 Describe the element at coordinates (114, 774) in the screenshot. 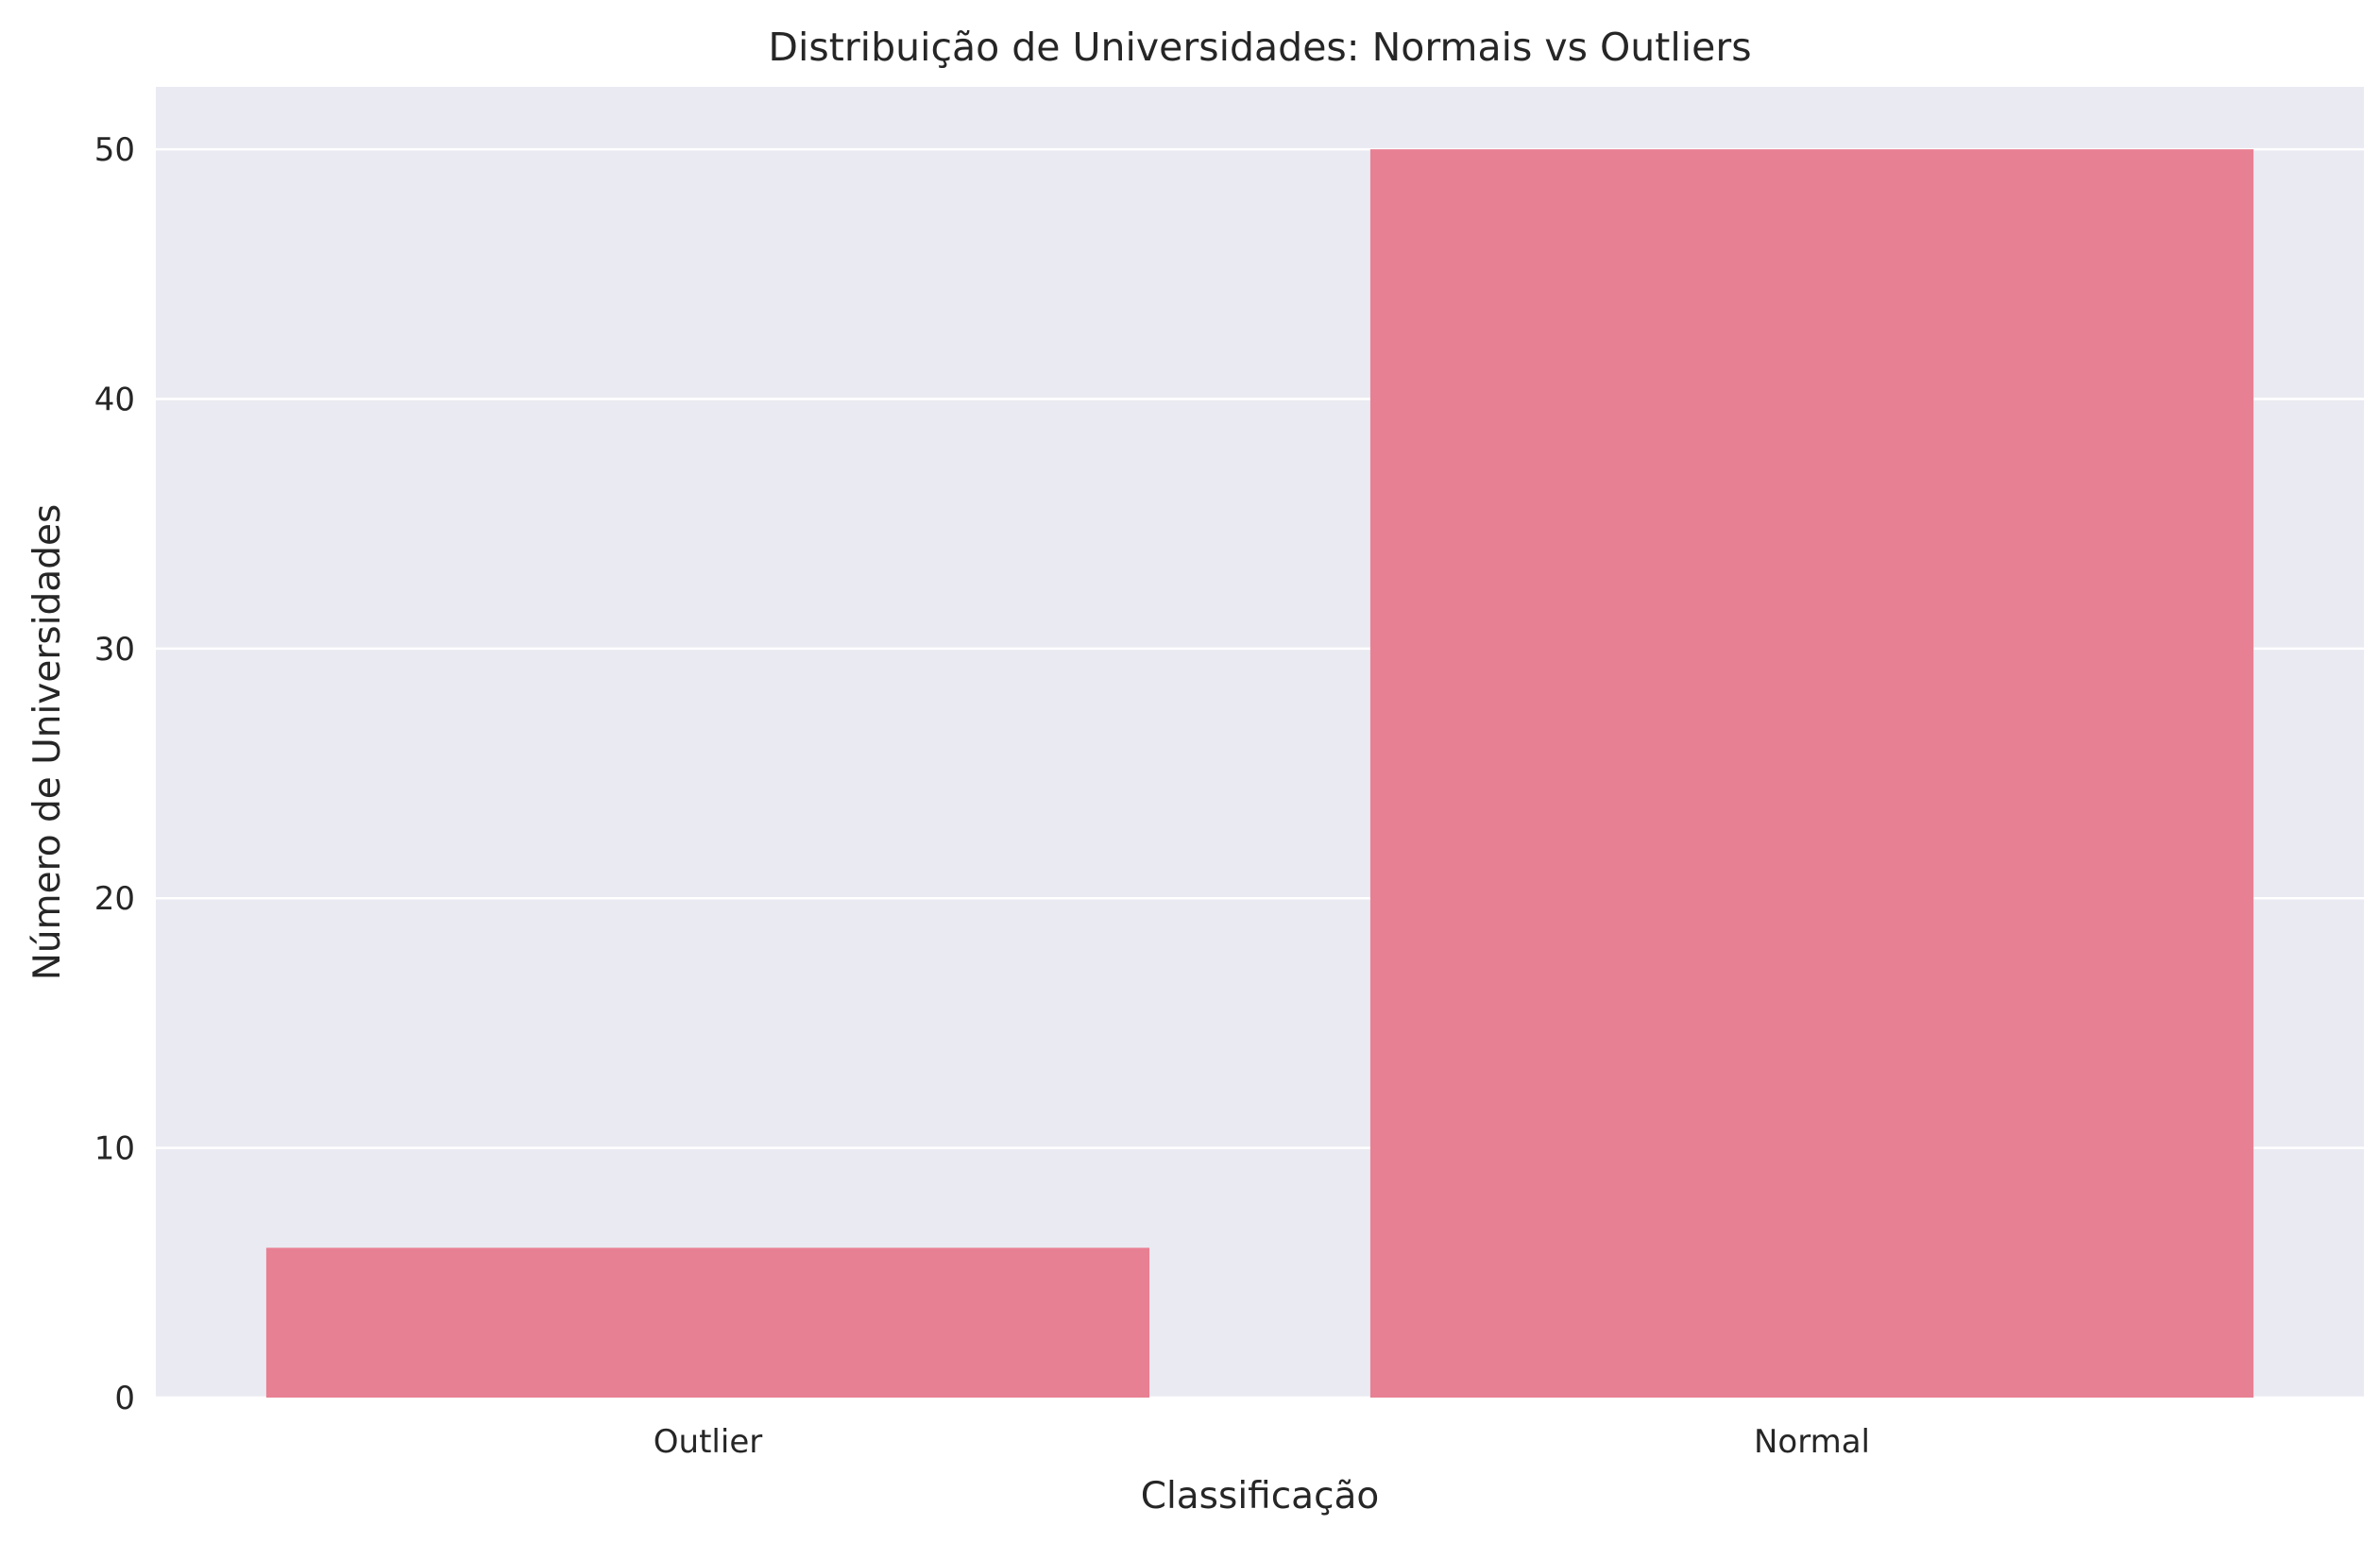

I see `y-tick-labels: 0 10 20 30 40 50` at that location.